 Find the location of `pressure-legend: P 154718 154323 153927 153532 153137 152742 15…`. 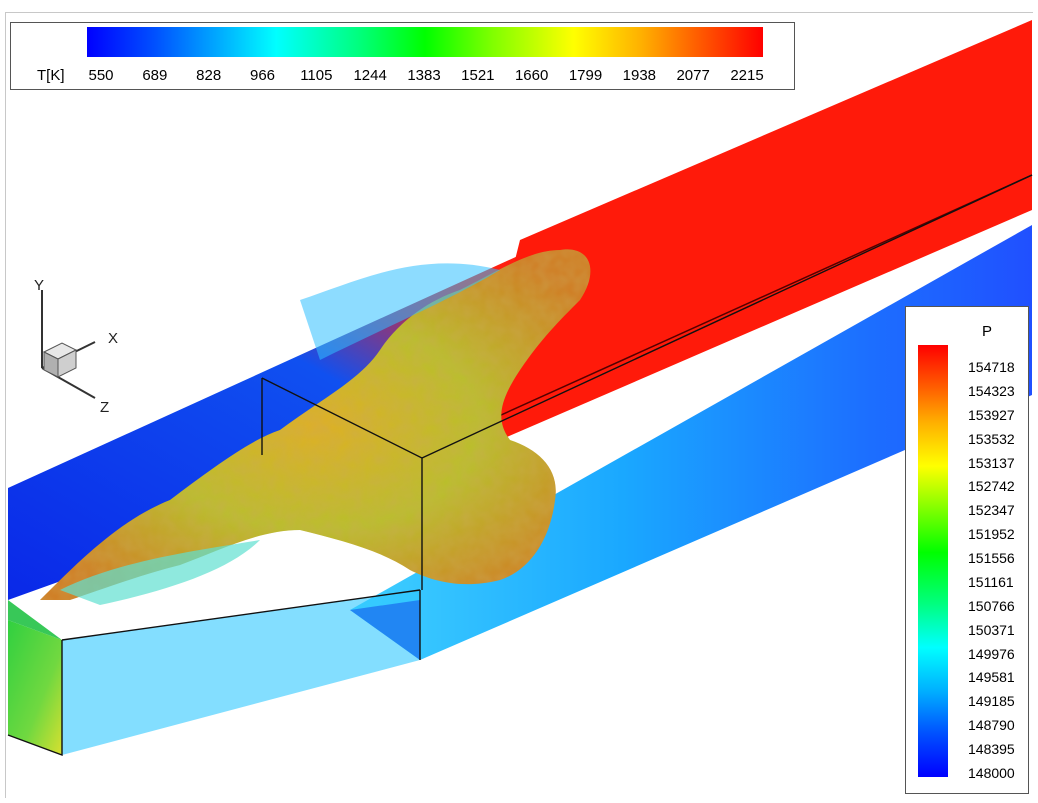

pressure-legend: P 154718 154323 153927 153532 153137 152742 15… is located at coordinates (967, 550).